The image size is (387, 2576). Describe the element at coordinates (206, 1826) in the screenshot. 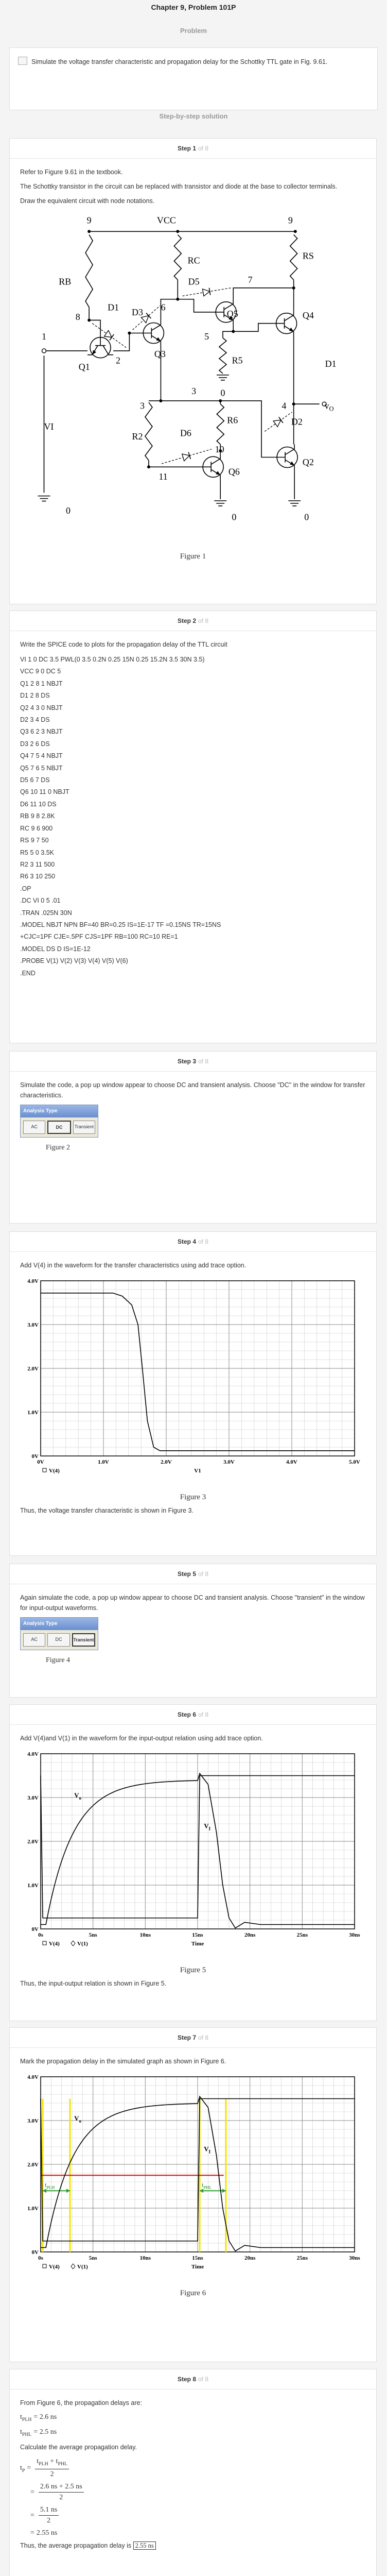

I see `curve-annotation-main: V` at that location.